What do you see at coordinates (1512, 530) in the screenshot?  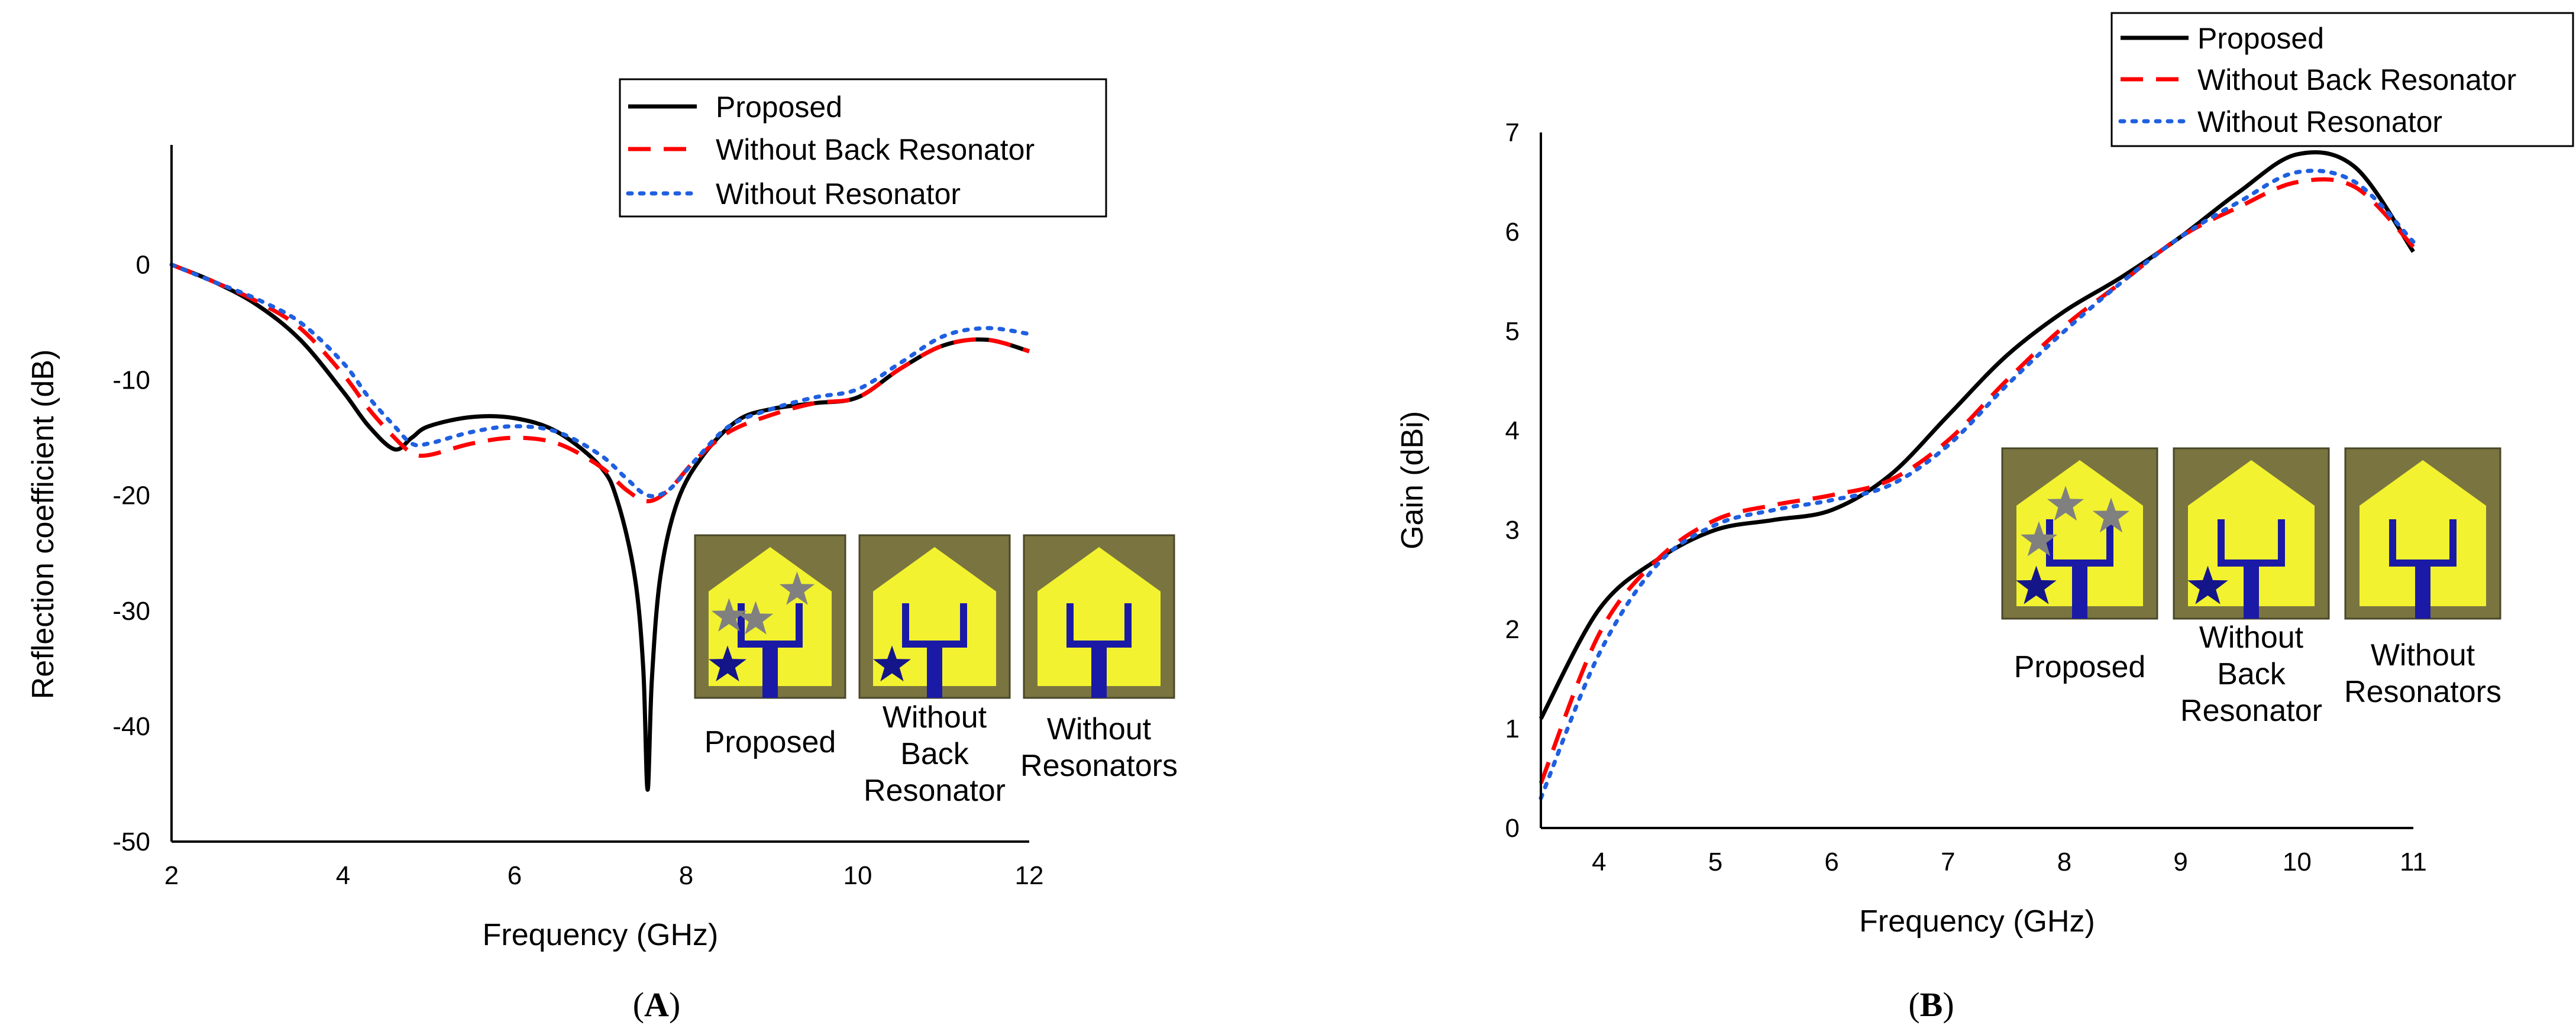 I see `y-tick-label: 3` at bounding box center [1512, 530].